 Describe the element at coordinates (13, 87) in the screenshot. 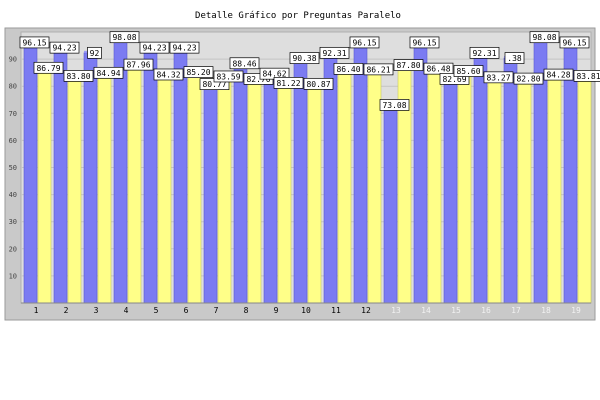

I see `y-tick-label: 80` at that location.